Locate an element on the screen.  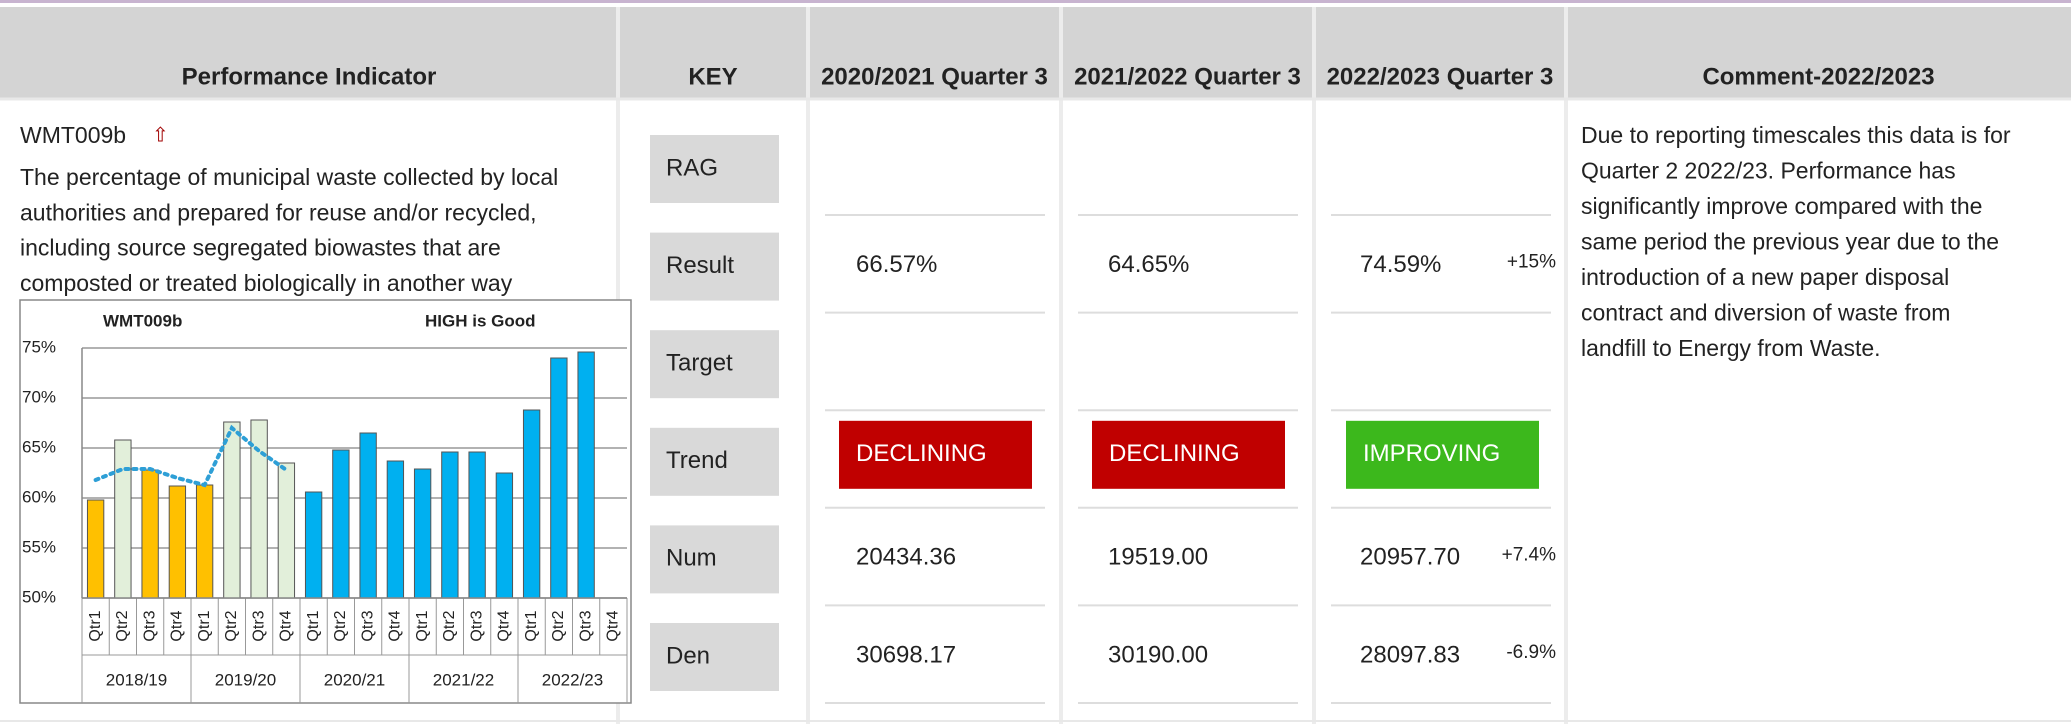
change: -6.9% is located at coordinates (1531, 652).